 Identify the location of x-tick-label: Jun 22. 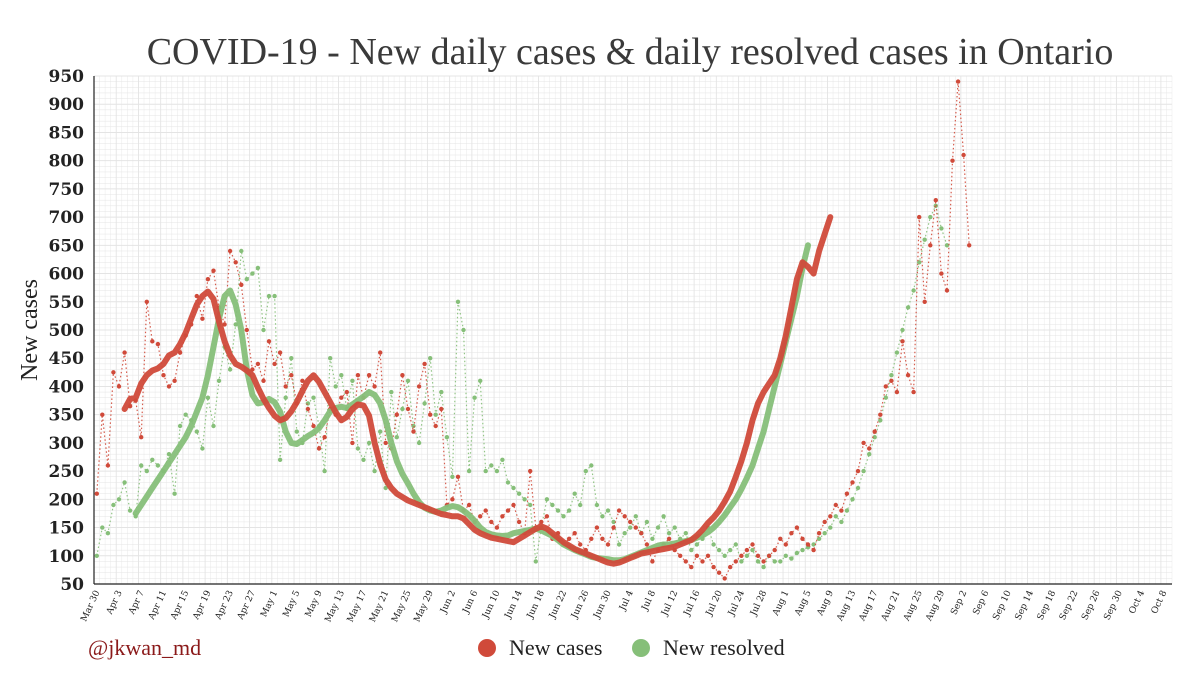
(558, 605).